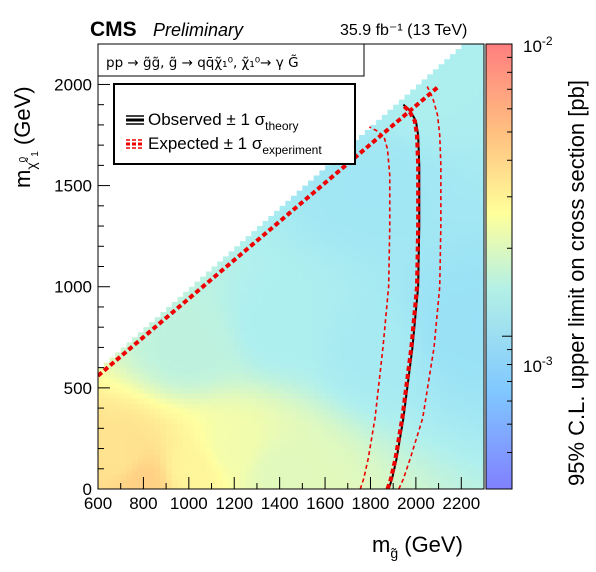 The image size is (596, 572). What do you see at coordinates (78, 388) in the screenshot?
I see `y-tick-label: 500` at bounding box center [78, 388].